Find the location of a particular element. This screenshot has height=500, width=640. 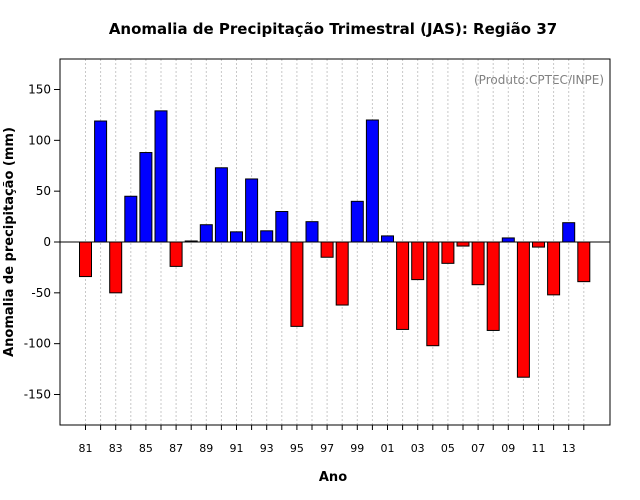

x-tick-label: 05 is located at coordinates (448, 448).